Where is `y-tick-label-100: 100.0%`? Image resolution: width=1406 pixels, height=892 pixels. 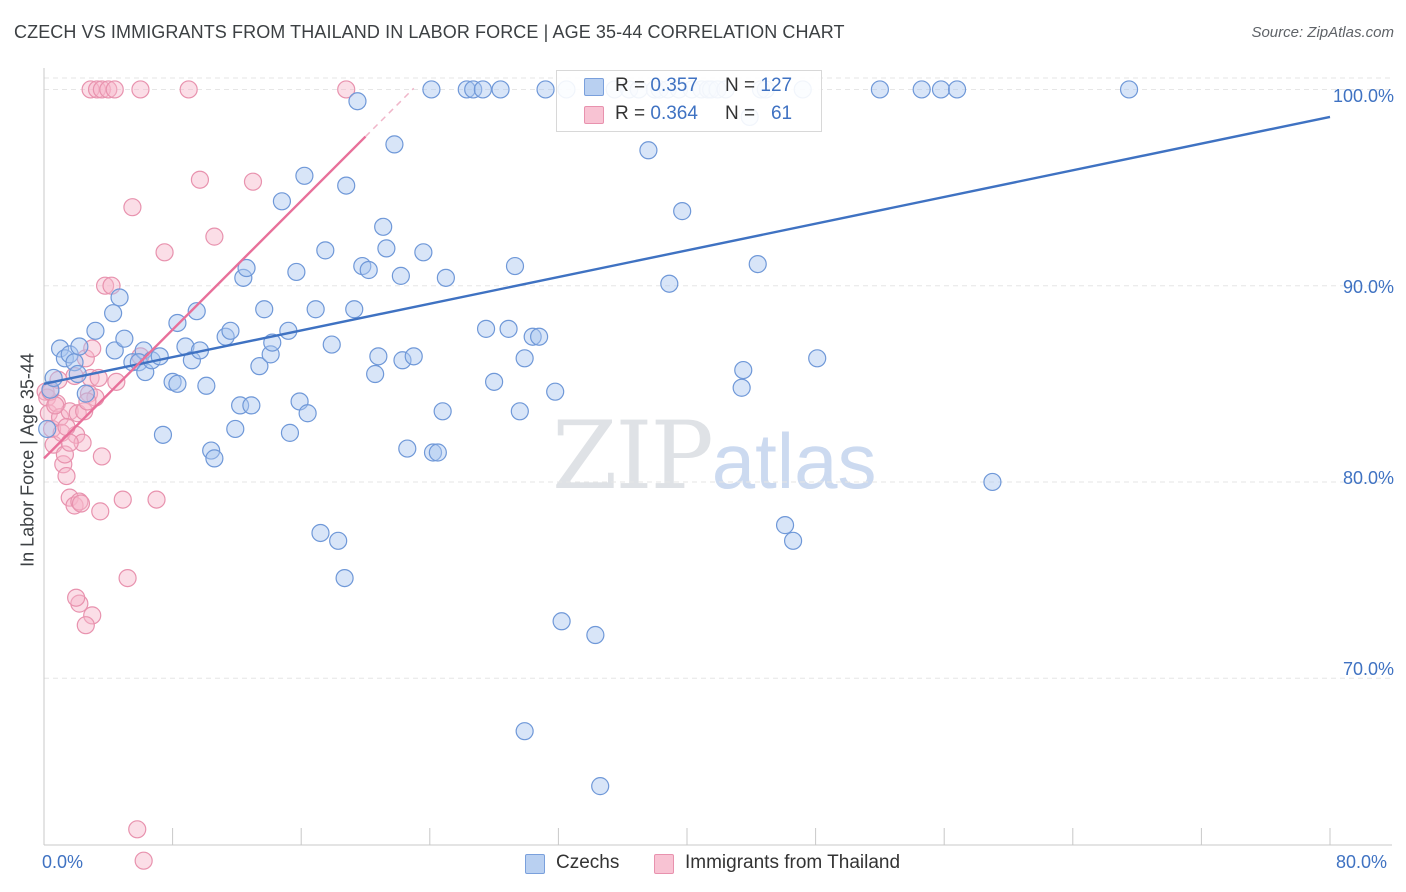 y-tick-label-100: 100.0% is located at coordinates (1363, 96).